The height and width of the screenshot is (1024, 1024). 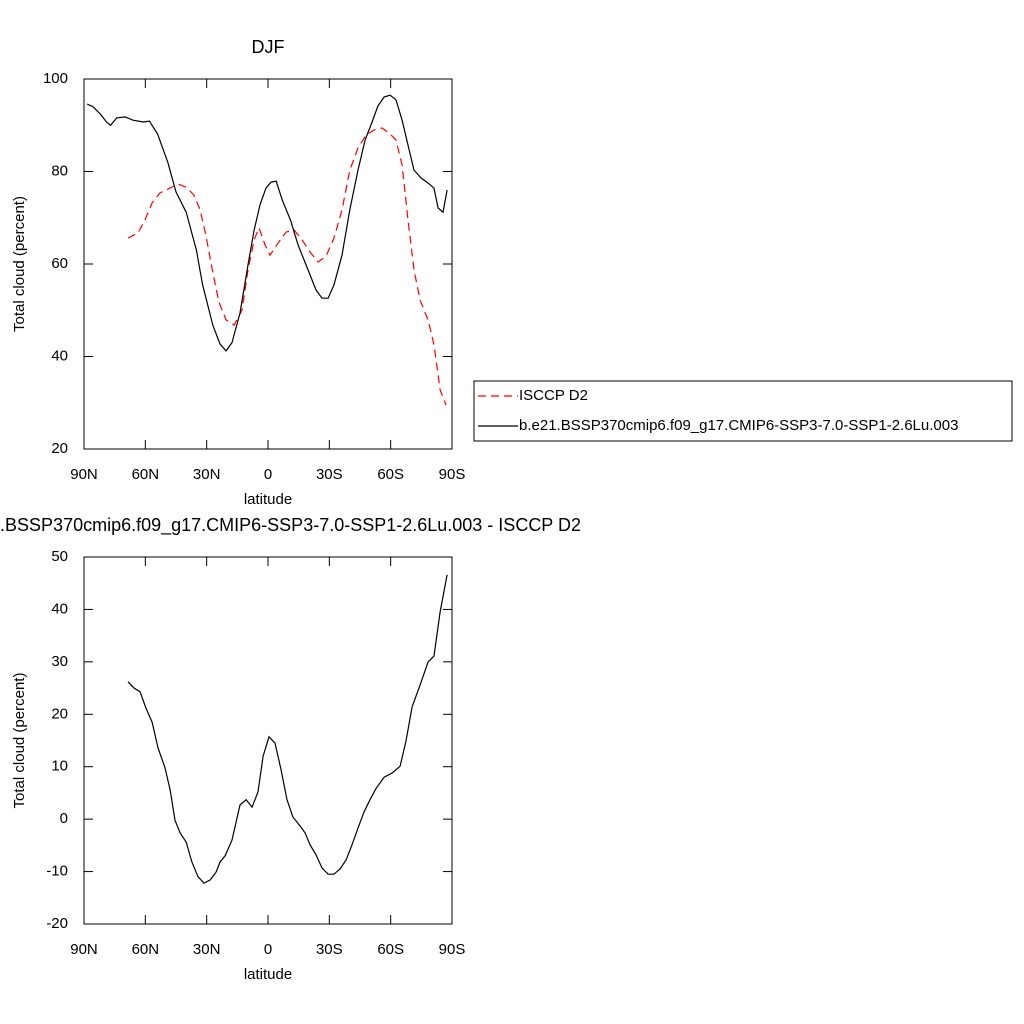 I want to click on y-tick-label: 80, so click(x=59, y=170).